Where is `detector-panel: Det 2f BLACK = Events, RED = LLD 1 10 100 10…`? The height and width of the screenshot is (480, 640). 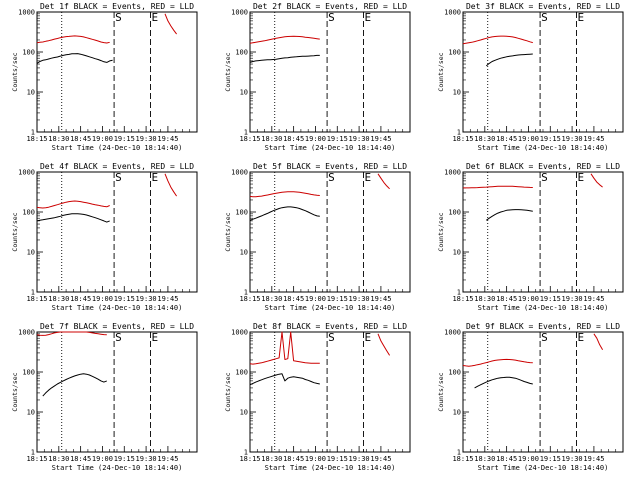 detector-panel: Det 2f BLACK = Events, RED = LLD 1 10 100 10… is located at coordinates (317, 77).